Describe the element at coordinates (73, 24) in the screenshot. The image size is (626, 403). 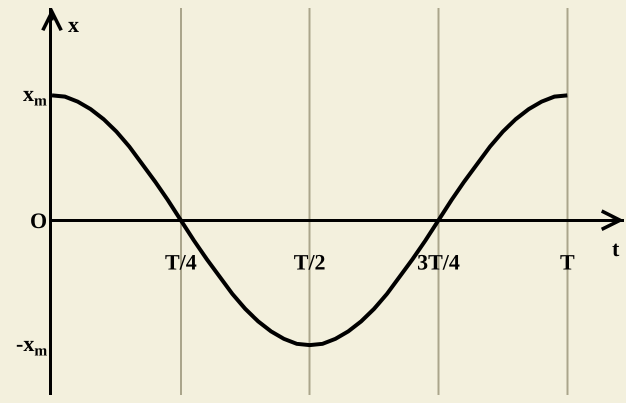
I see `y-axis-title: x` at that location.